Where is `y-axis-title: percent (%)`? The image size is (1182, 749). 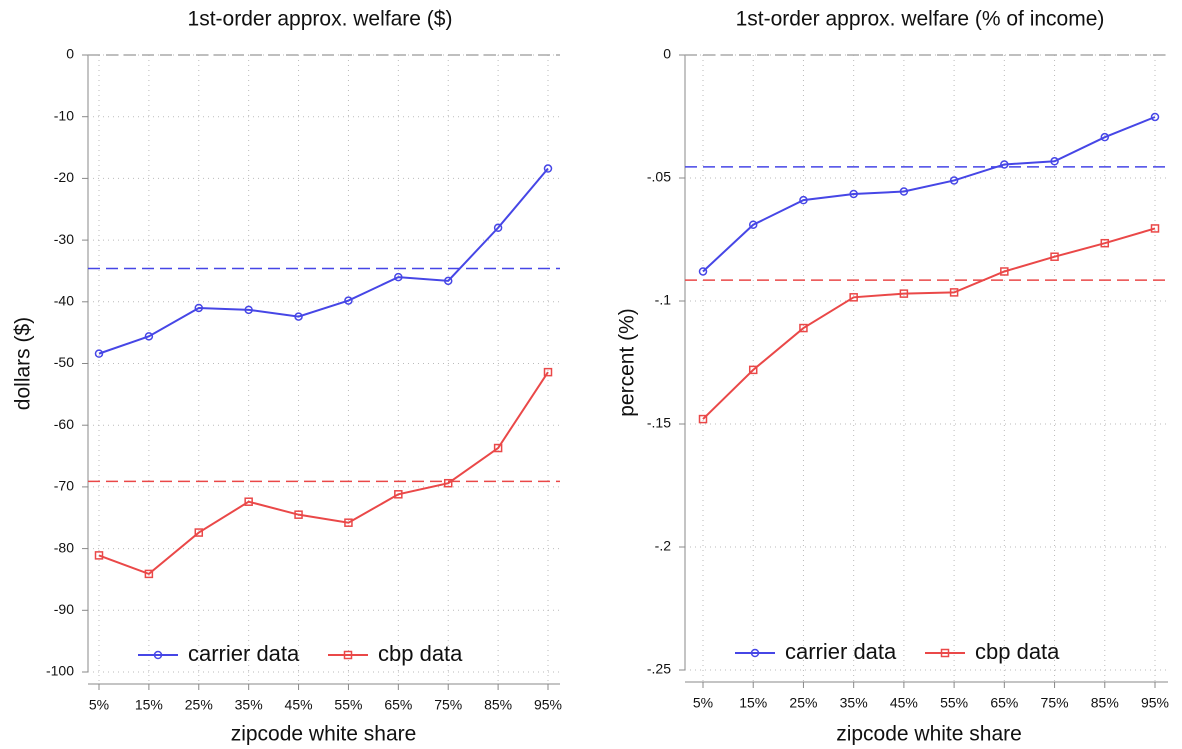
y-axis-title: percent (%) is located at coordinates (627, 362).